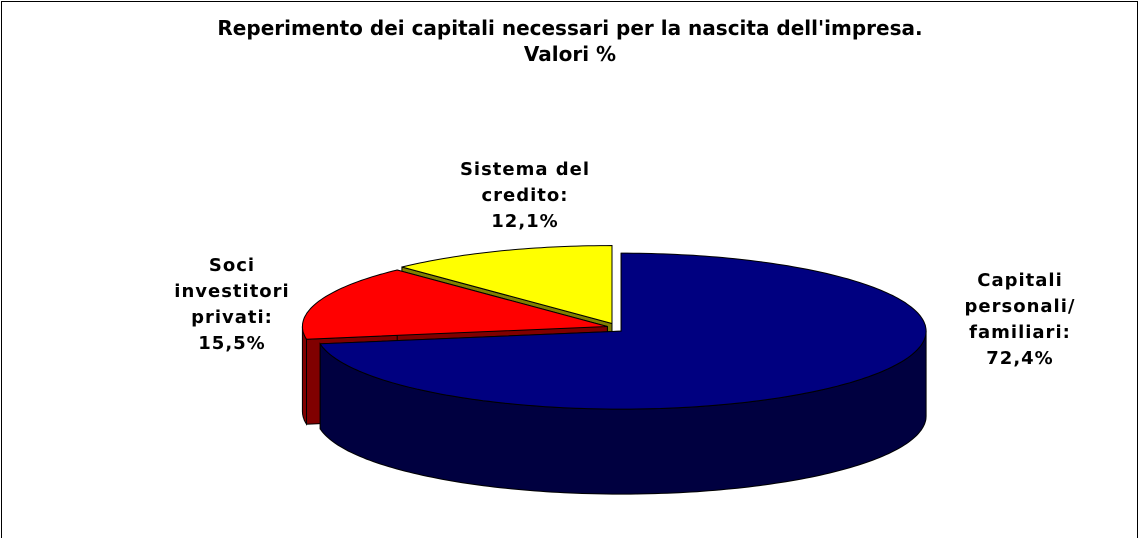 This screenshot has height=538, width=1140. I want to click on label-value: 72,4%, so click(1020, 358).